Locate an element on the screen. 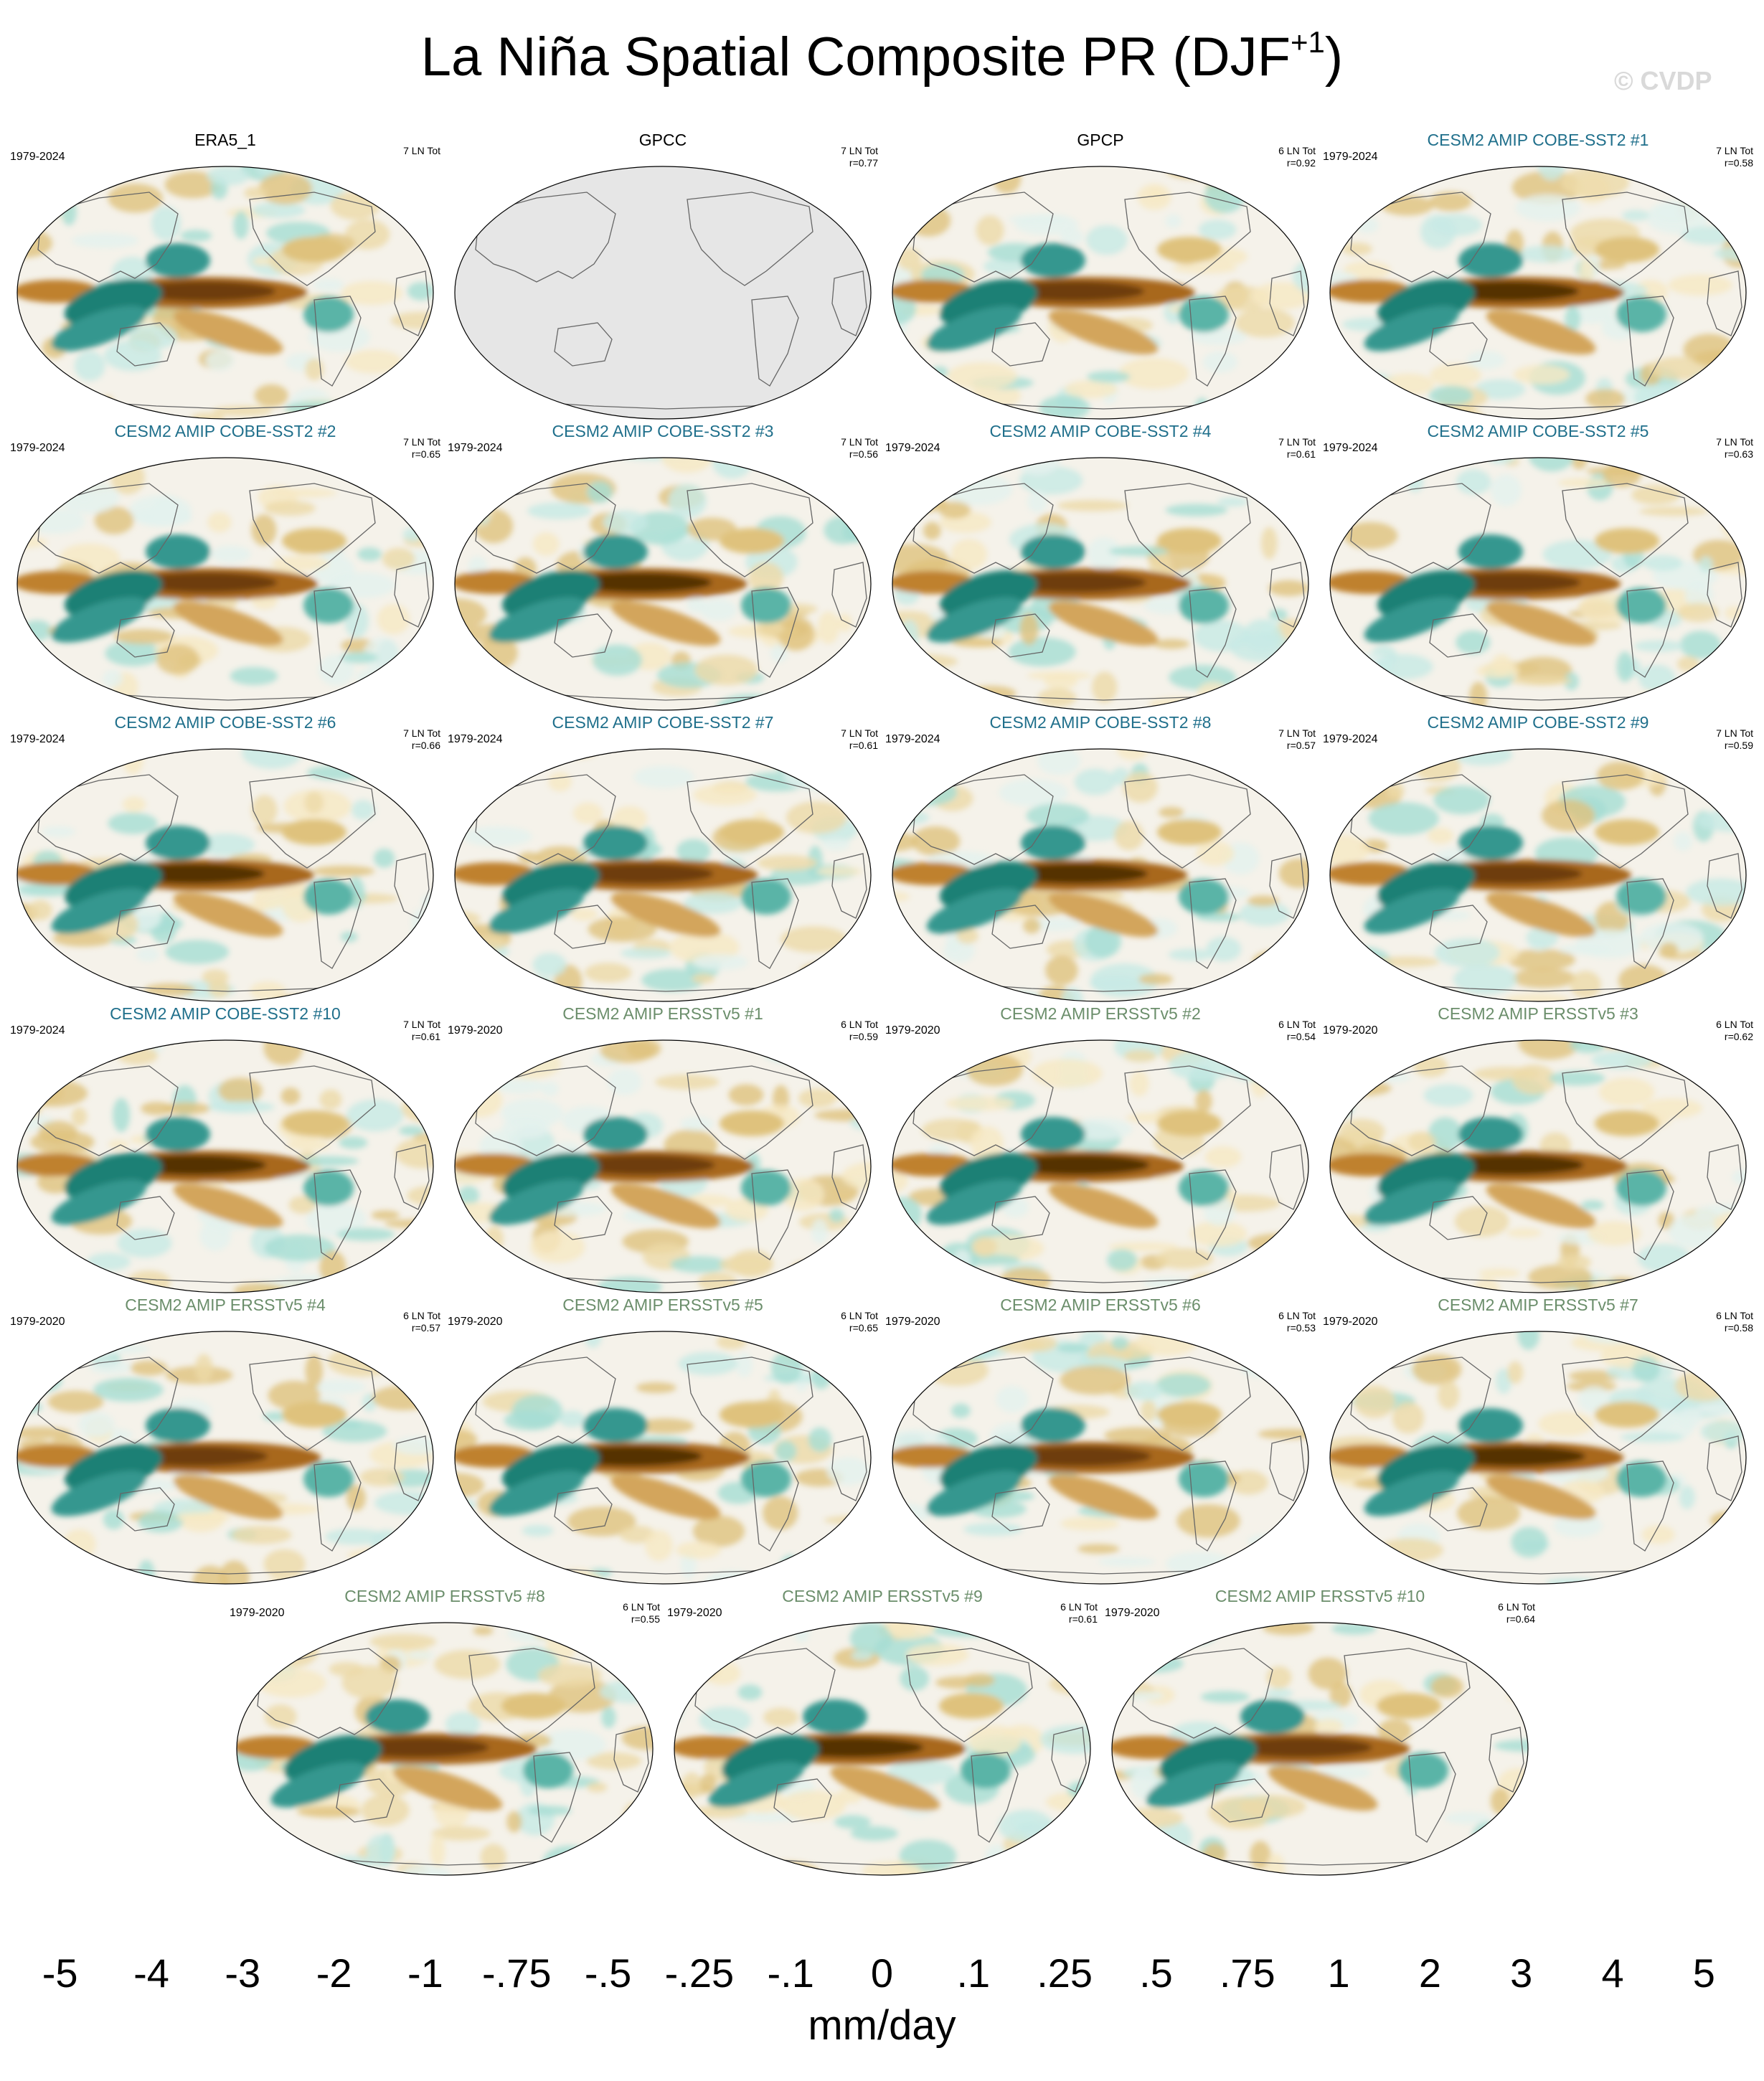 The image size is (1764, 2081). colorbar-tick-label: -.25 is located at coordinates (699, 1973).